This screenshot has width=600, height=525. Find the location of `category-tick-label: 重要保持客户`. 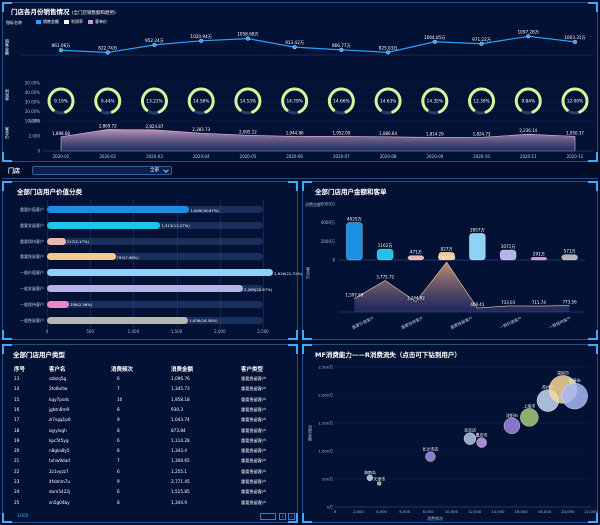

category-tick-label: 重要保持客户 is located at coordinates (412, 322).